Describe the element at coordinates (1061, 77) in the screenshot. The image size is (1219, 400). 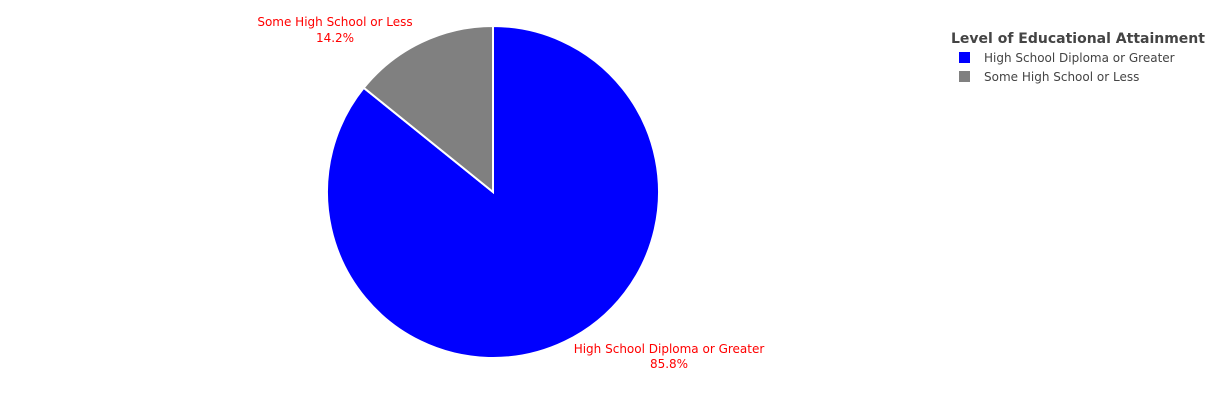
I see `legend-label-some-high-school: Some High School or Less` at that location.